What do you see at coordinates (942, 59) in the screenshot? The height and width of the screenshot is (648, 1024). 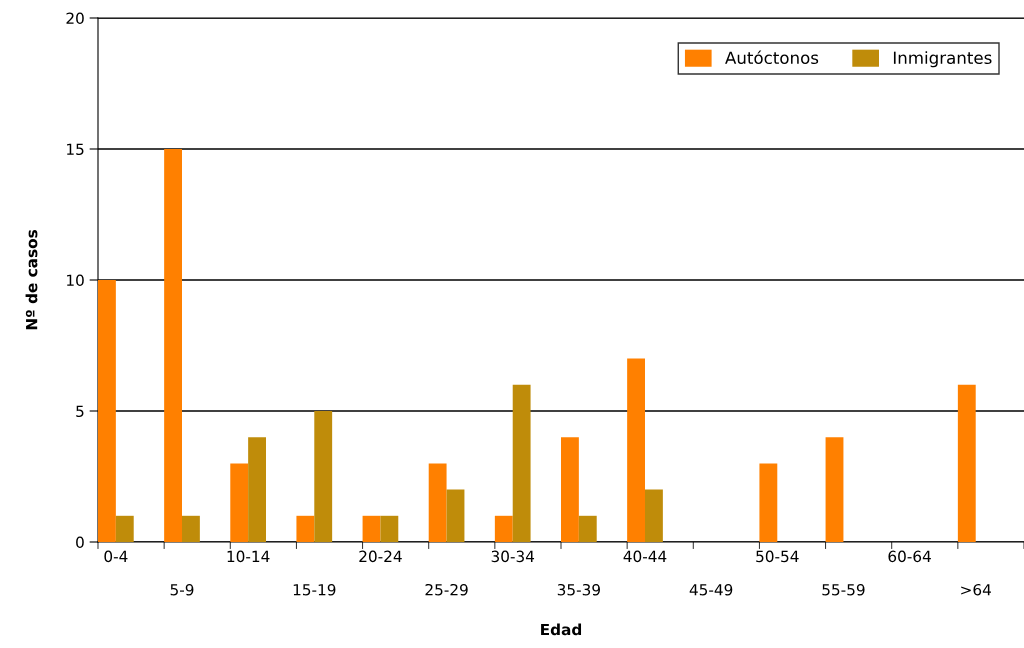 I see `legend-label: Inmigrantes` at bounding box center [942, 59].